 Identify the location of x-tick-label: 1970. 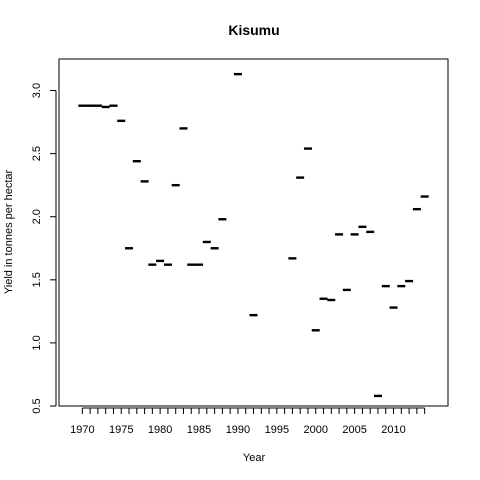
(82, 430).